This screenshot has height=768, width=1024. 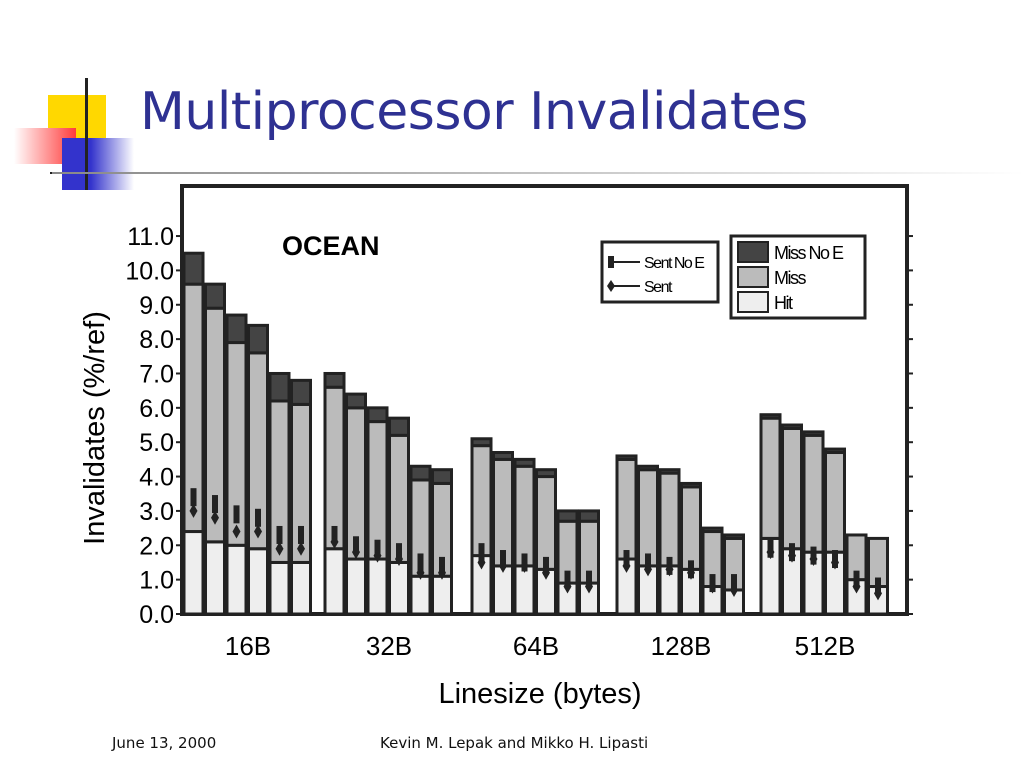 I want to click on y-tick-label: 10.0, so click(x=149, y=271).